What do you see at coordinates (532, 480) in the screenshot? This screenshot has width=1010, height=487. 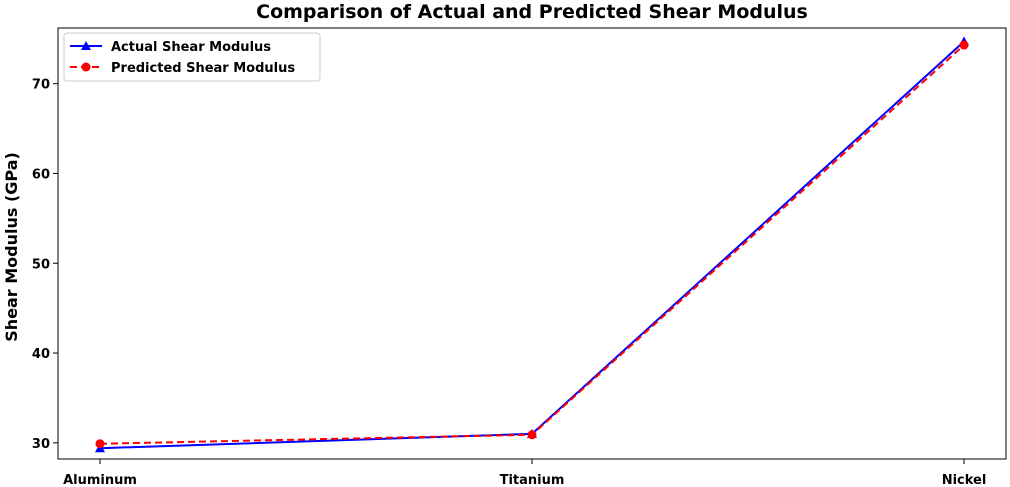 I see `x-tick-label-titanium: Titanium` at bounding box center [532, 480].